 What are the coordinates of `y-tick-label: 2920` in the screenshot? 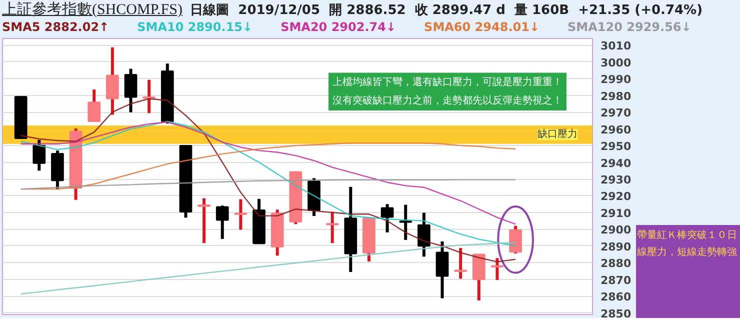 It's located at (616, 197).